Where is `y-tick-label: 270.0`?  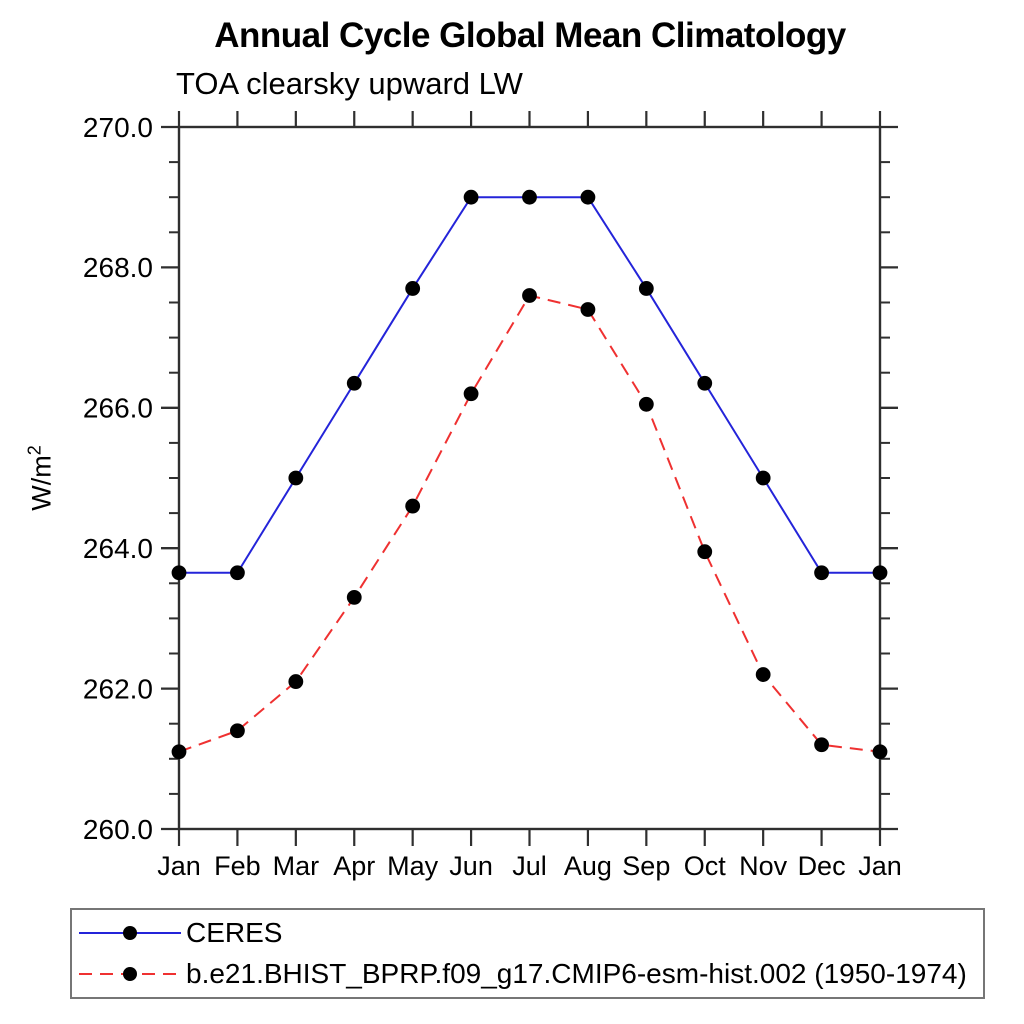
y-tick-label: 270.0 is located at coordinates (118, 127).